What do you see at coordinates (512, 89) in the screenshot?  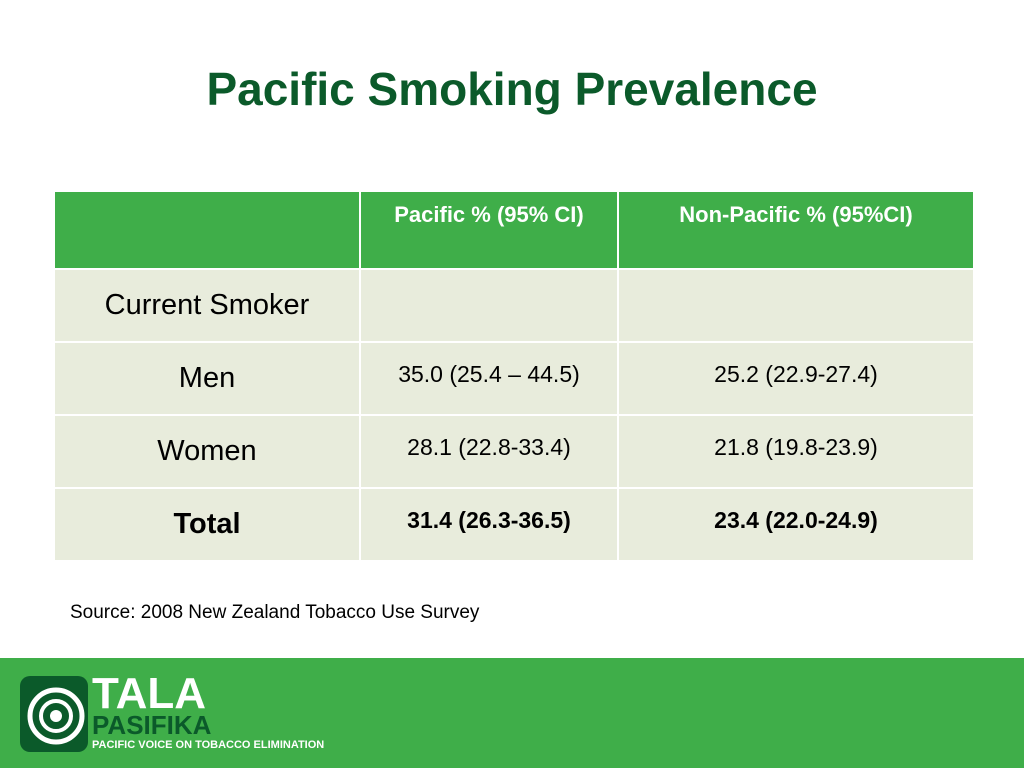 I see `slide-title: Pacific Smoking Prevalence` at bounding box center [512, 89].